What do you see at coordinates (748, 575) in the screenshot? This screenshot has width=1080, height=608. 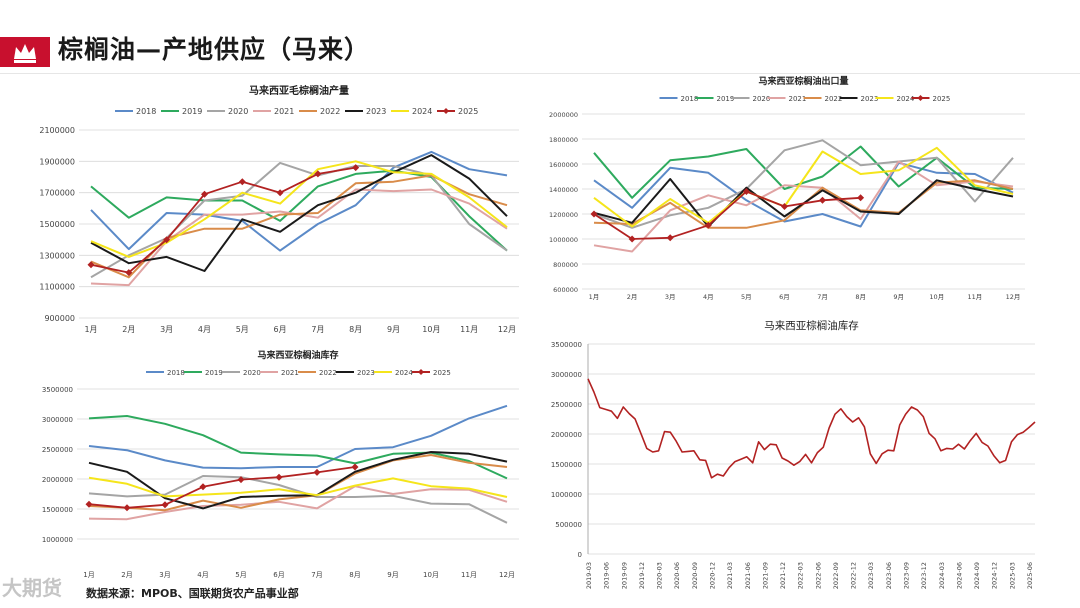 I see `x-tick-label: 2021-06` at bounding box center [748, 575].